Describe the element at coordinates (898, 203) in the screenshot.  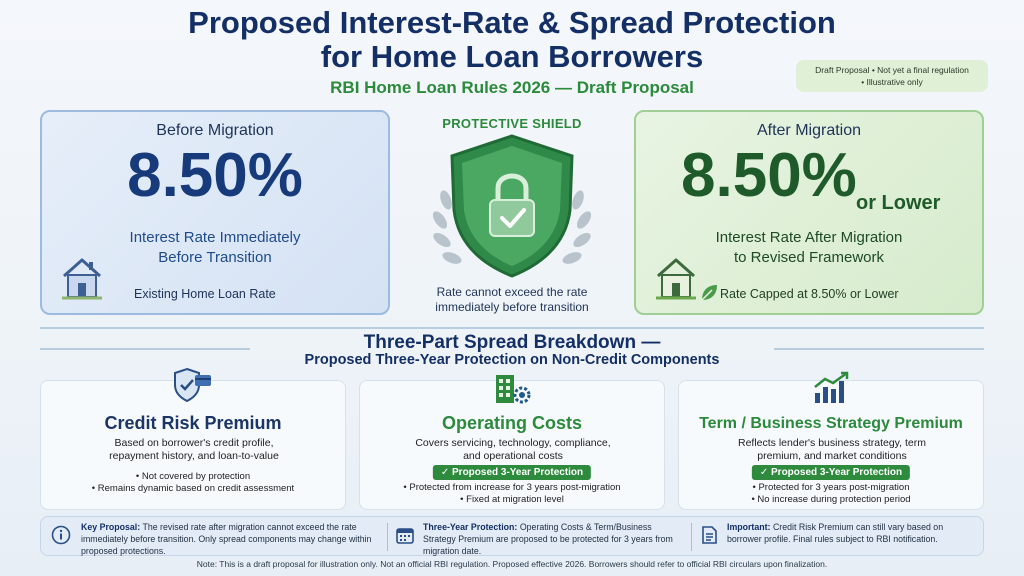
I see `after-or-lower: or Lower` at that location.